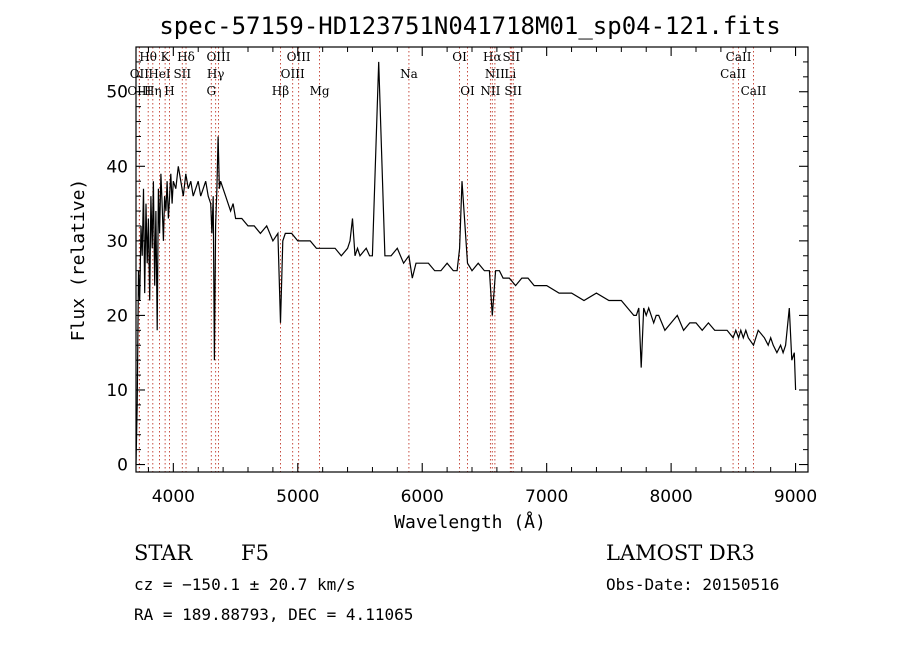  I want to click on y-tick-label: 10, so click(117, 391).